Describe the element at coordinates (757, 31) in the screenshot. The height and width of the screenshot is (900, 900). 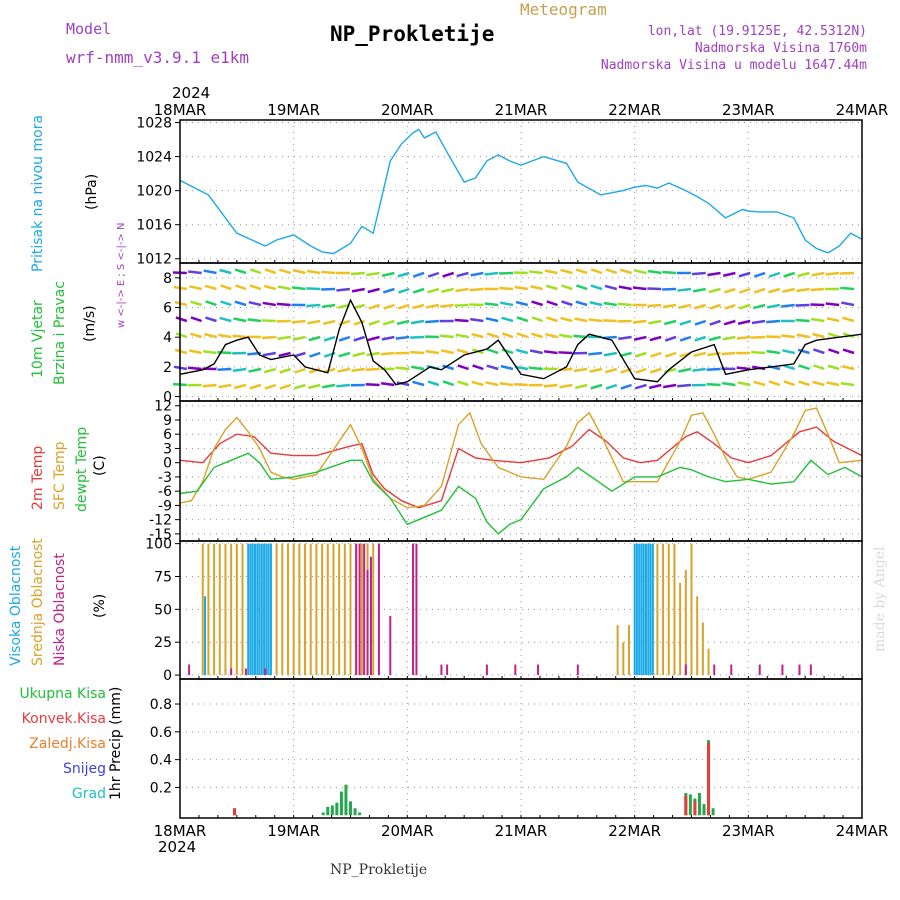
I see `coords-label: lon,lat (19.9125E, 42.5312N)` at that location.